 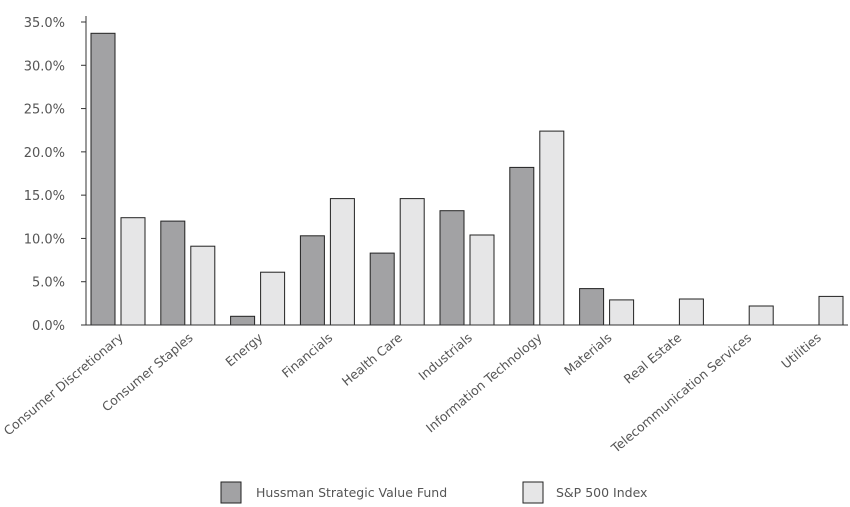 I want to click on y-axis: 0.0% 5.0% 10.0% 15.0% 20.0% 25.0% 30.0% 35.0%, so click(x=55, y=175).